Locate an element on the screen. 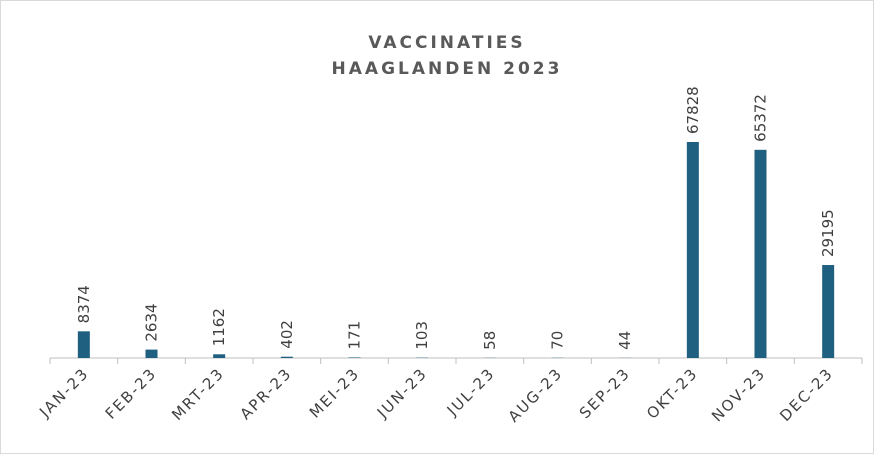 The image size is (874, 454). data-label: 402 is located at coordinates (287, 334).